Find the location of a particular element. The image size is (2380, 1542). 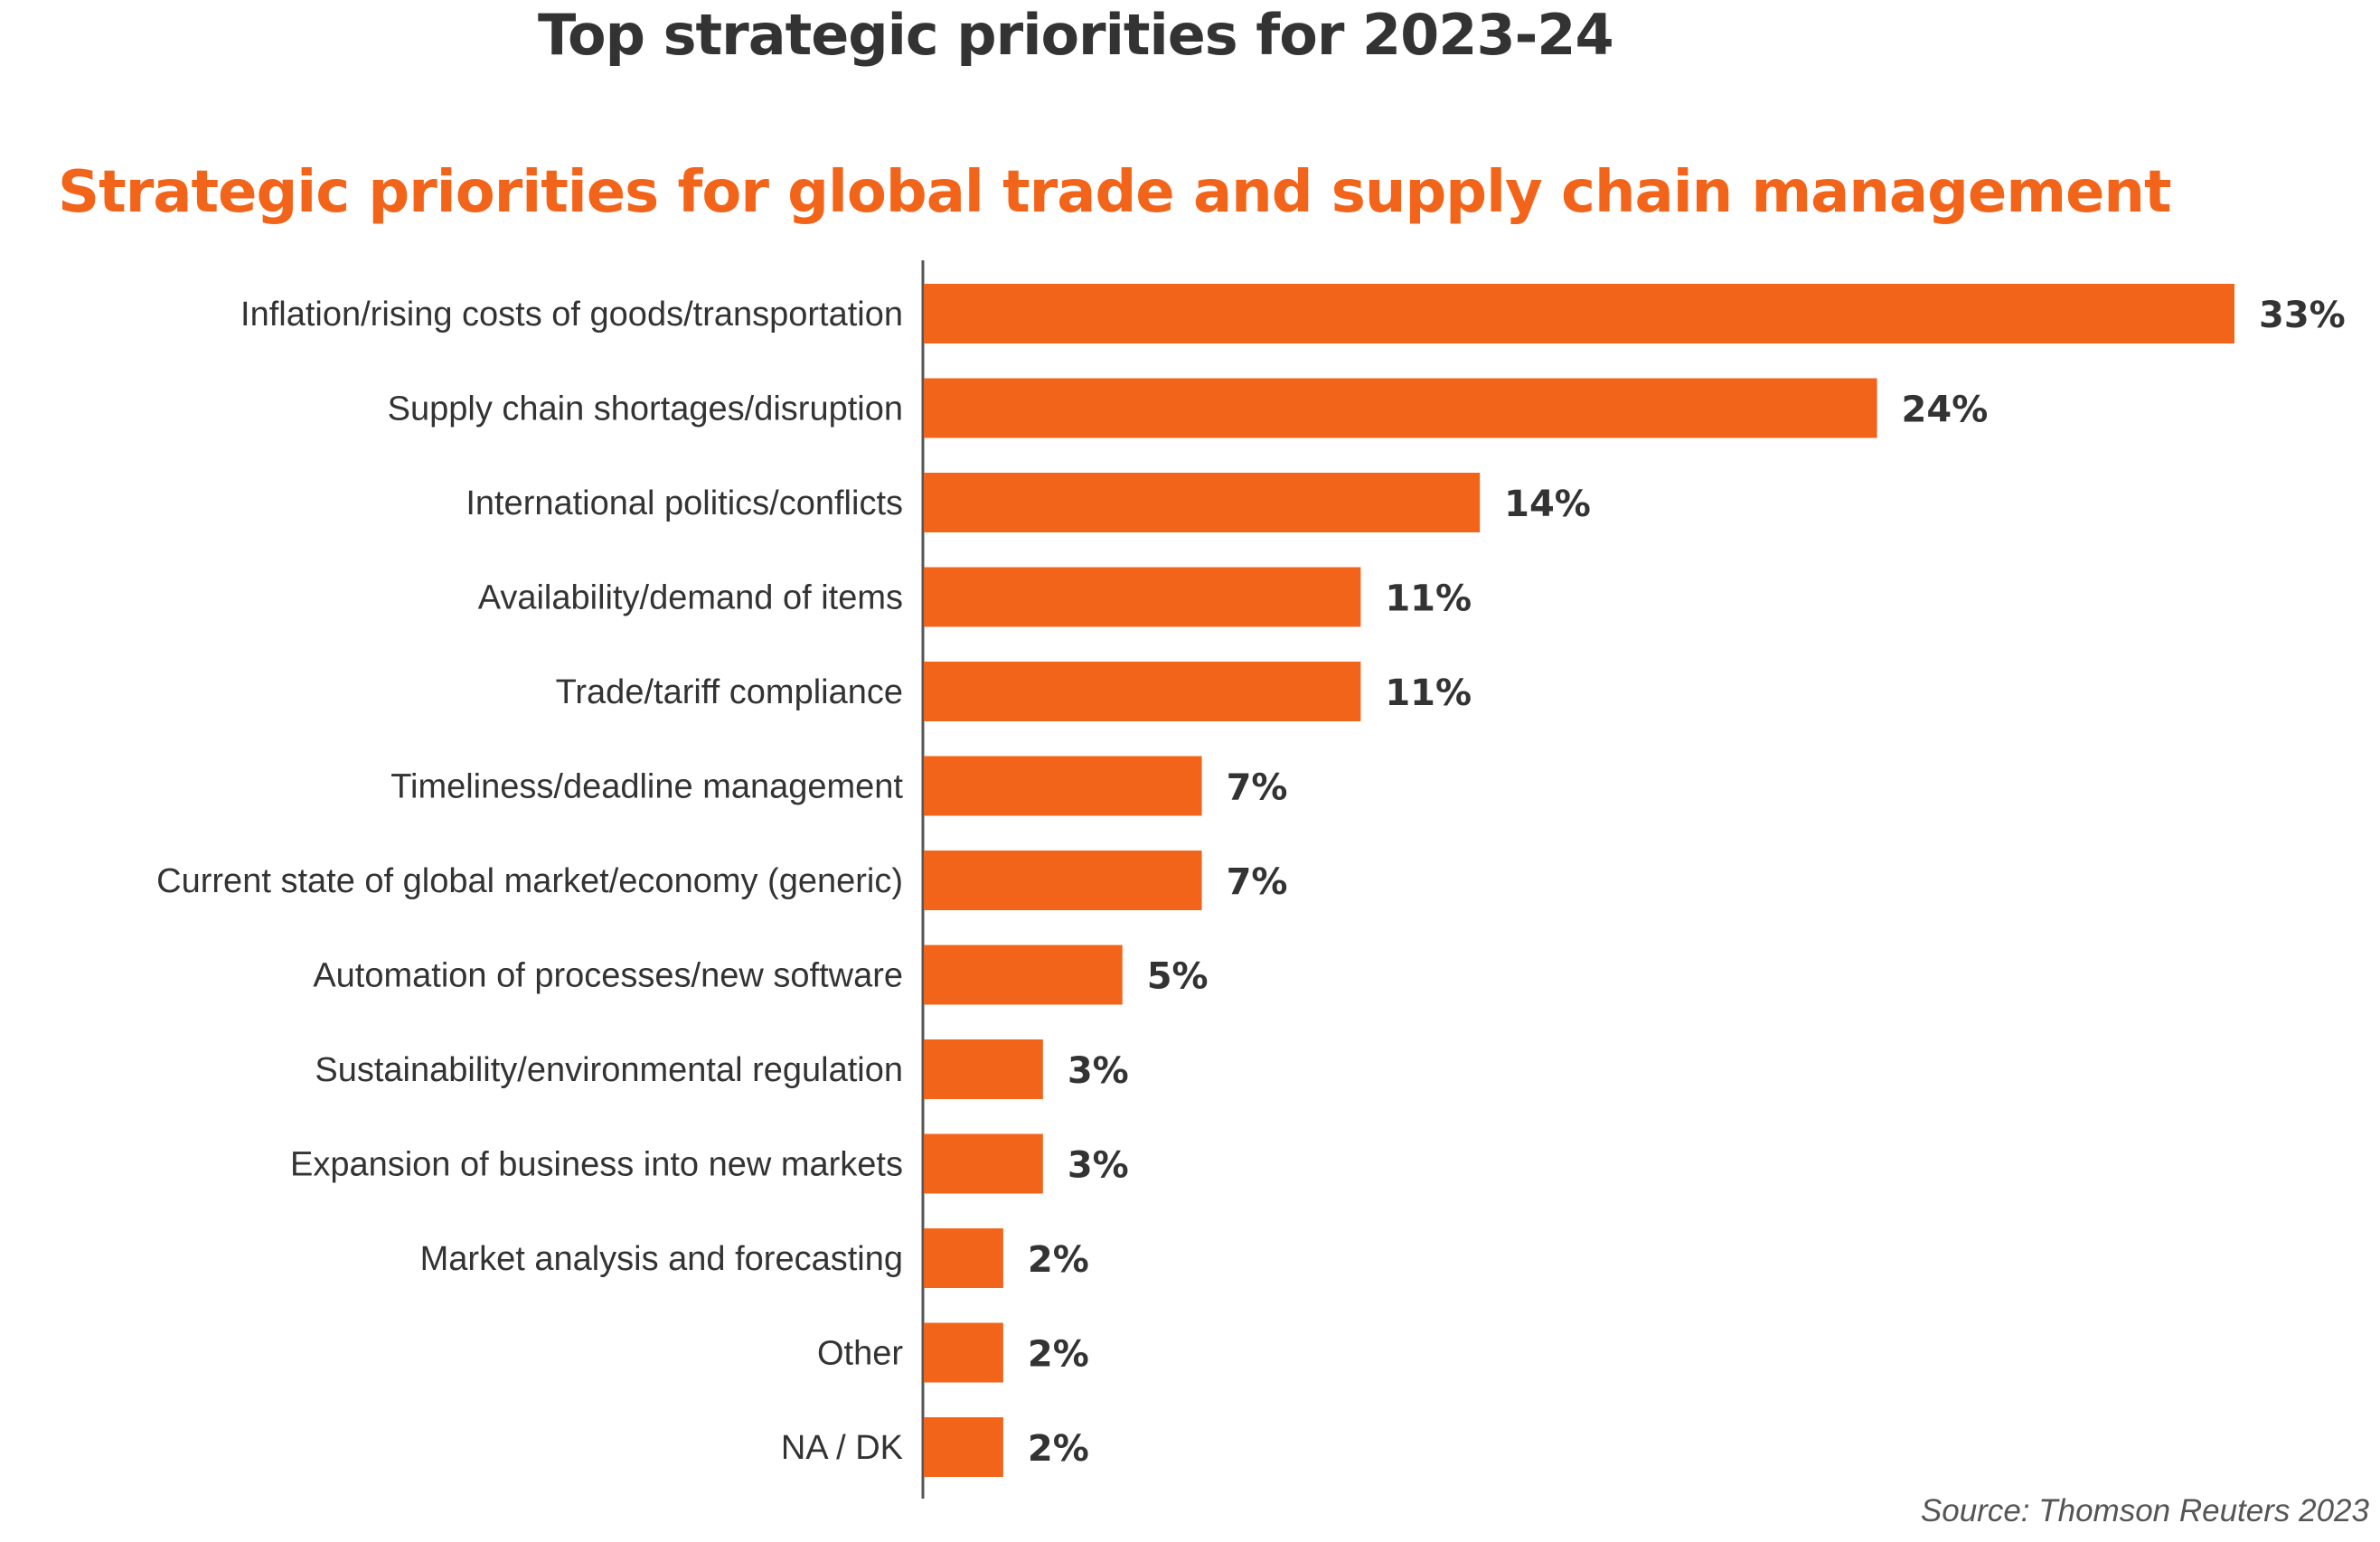

chart-main-title: Top strategic priorities for 2023-24 is located at coordinates (1076, 35).